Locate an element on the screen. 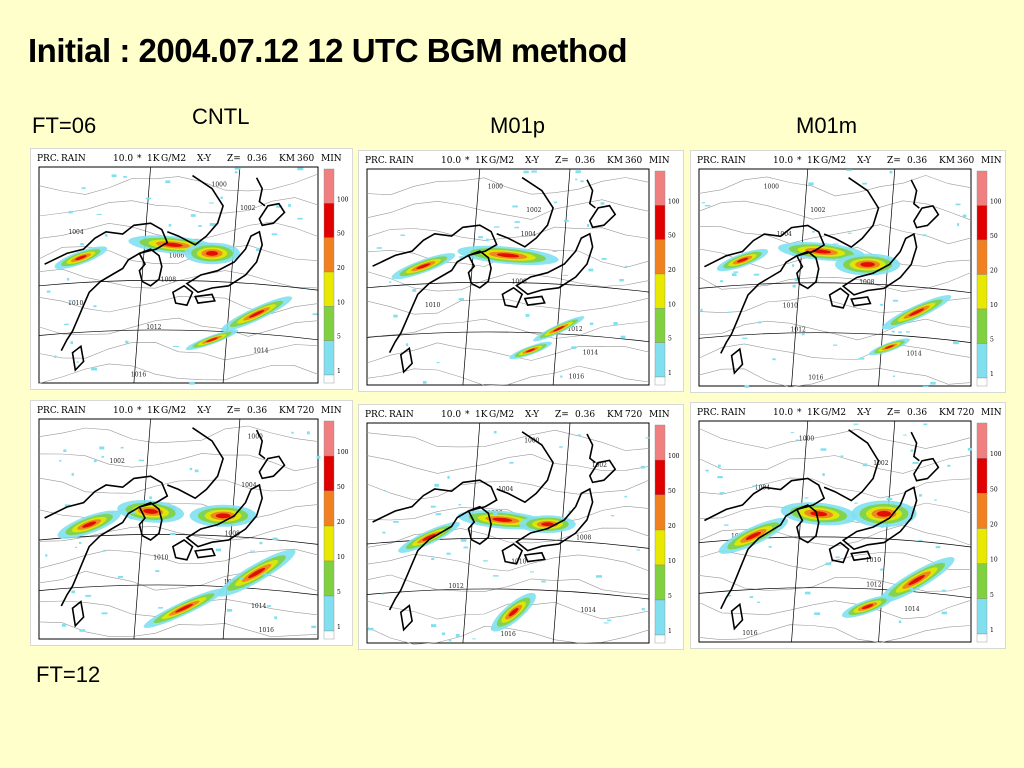 The width and height of the screenshot is (1024, 768). isobar-label: 1004 is located at coordinates (528, 234).